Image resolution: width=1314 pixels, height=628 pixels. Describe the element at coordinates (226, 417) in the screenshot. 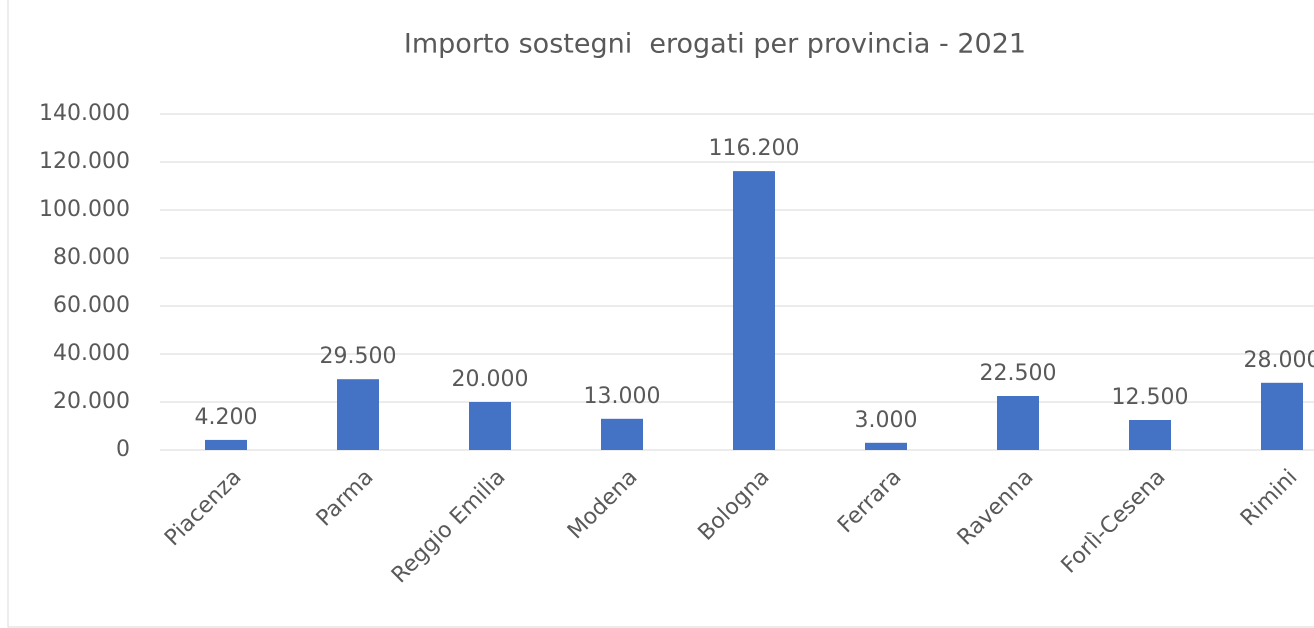

I see `data-label: 4.200` at that location.